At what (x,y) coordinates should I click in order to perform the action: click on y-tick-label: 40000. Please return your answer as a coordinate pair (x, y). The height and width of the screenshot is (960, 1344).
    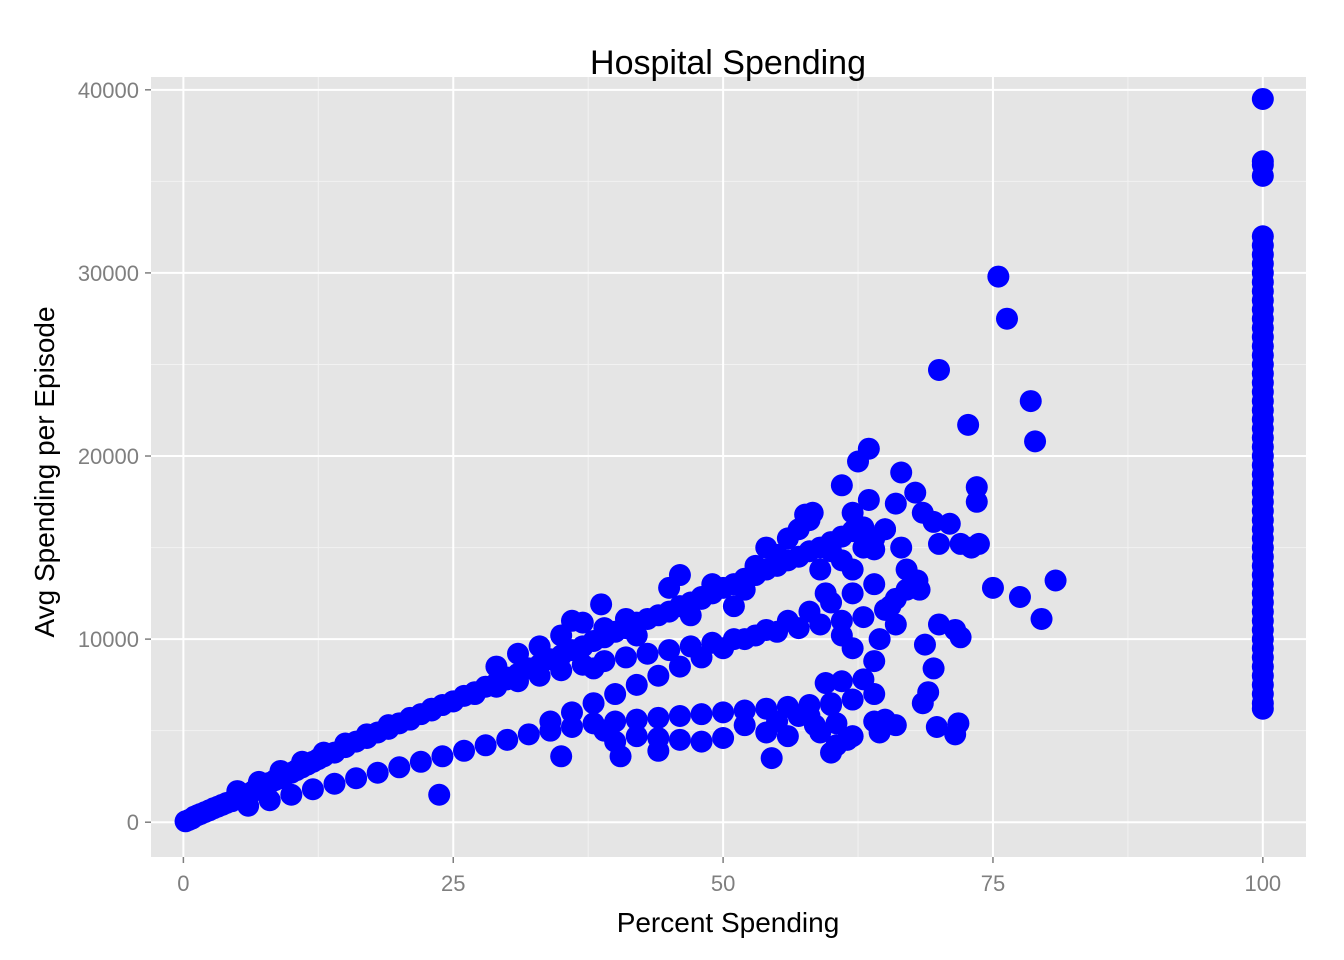
    Looking at the image, I should click on (108, 90).